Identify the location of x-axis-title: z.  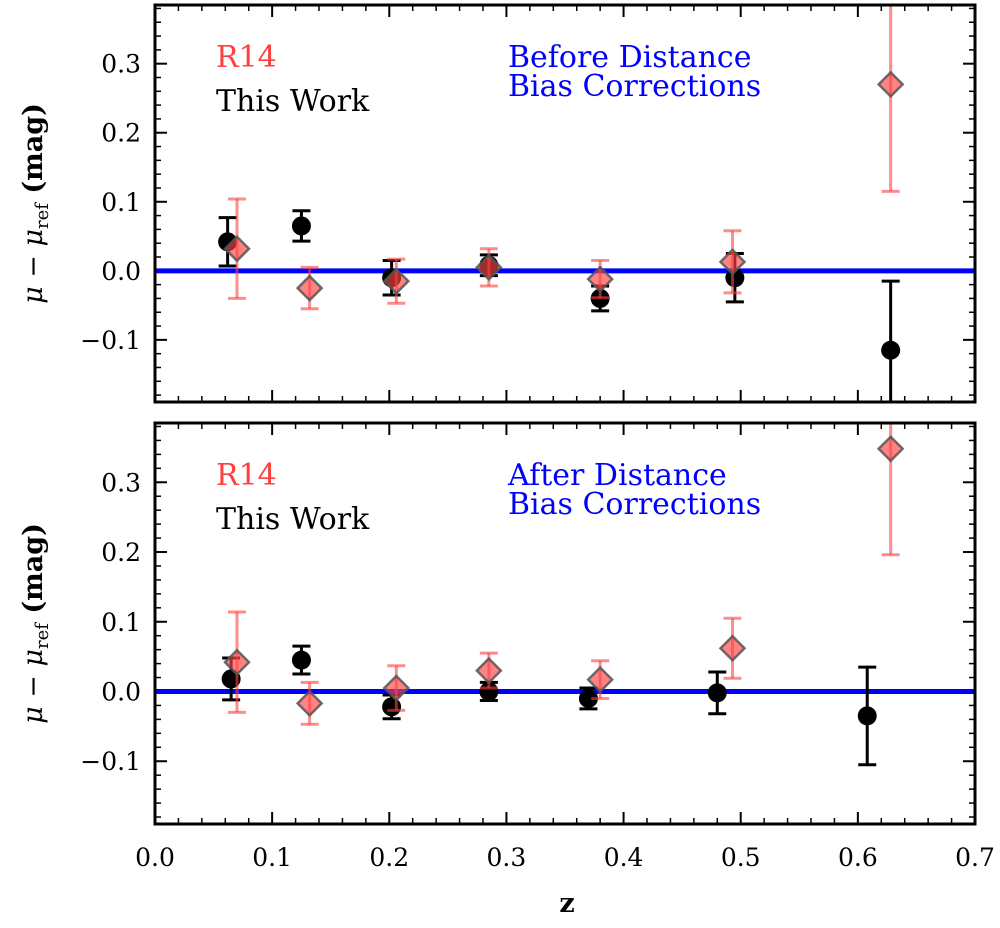
(566, 903).